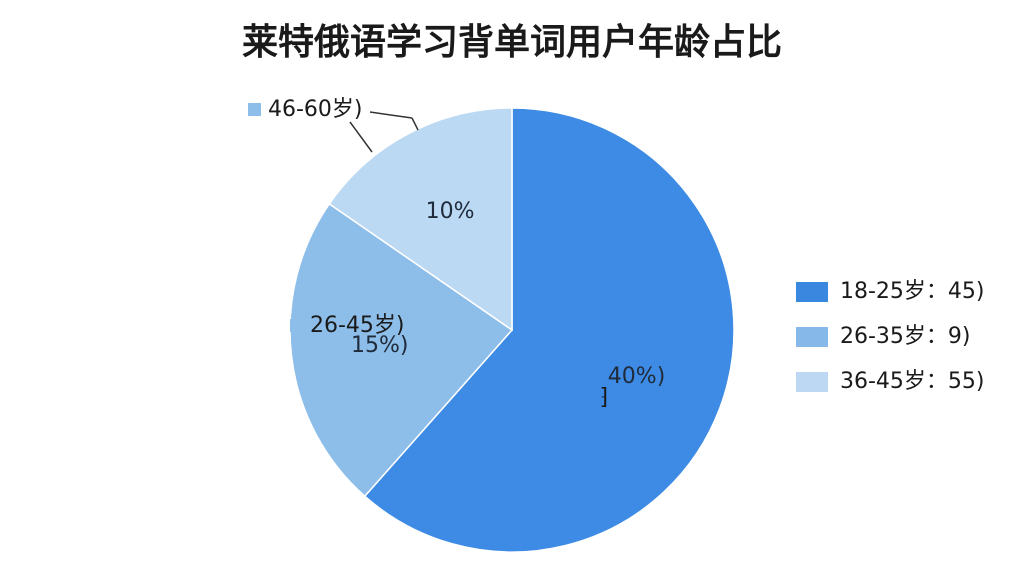 This screenshot has width=1024, height=576. Describe the element at coordinates (357, 325) in the screenshot. I see `annotation: 26-45岁)` at that location.